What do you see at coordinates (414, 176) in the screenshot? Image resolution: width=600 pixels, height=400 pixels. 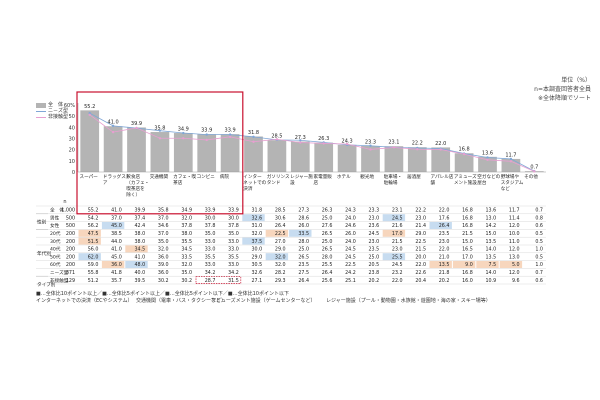 I see `category-label: 居酒屋` at bounding box center [414, 176].